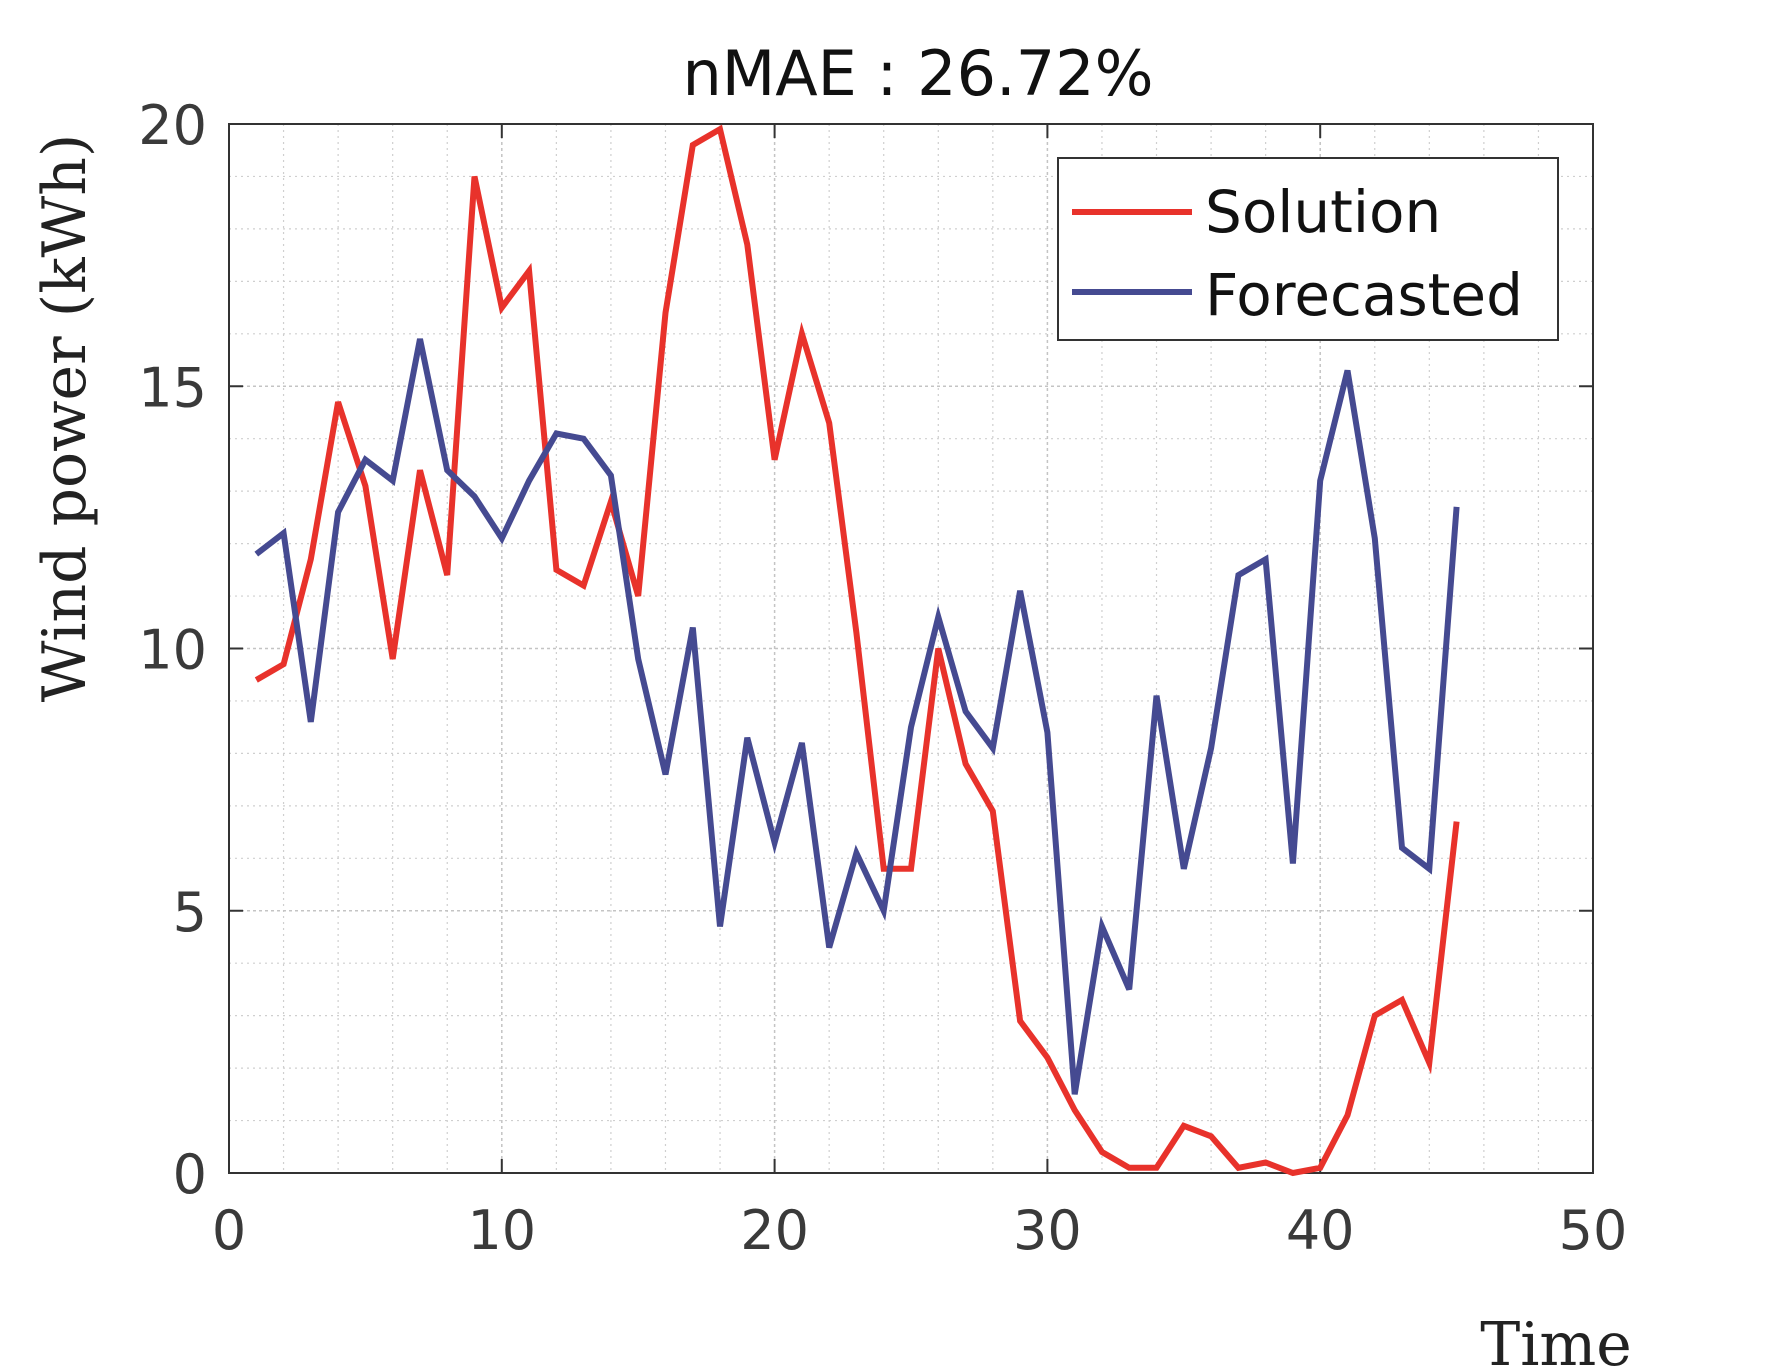  I want to click on x-axis-label: Time, so click(1556, 1341).